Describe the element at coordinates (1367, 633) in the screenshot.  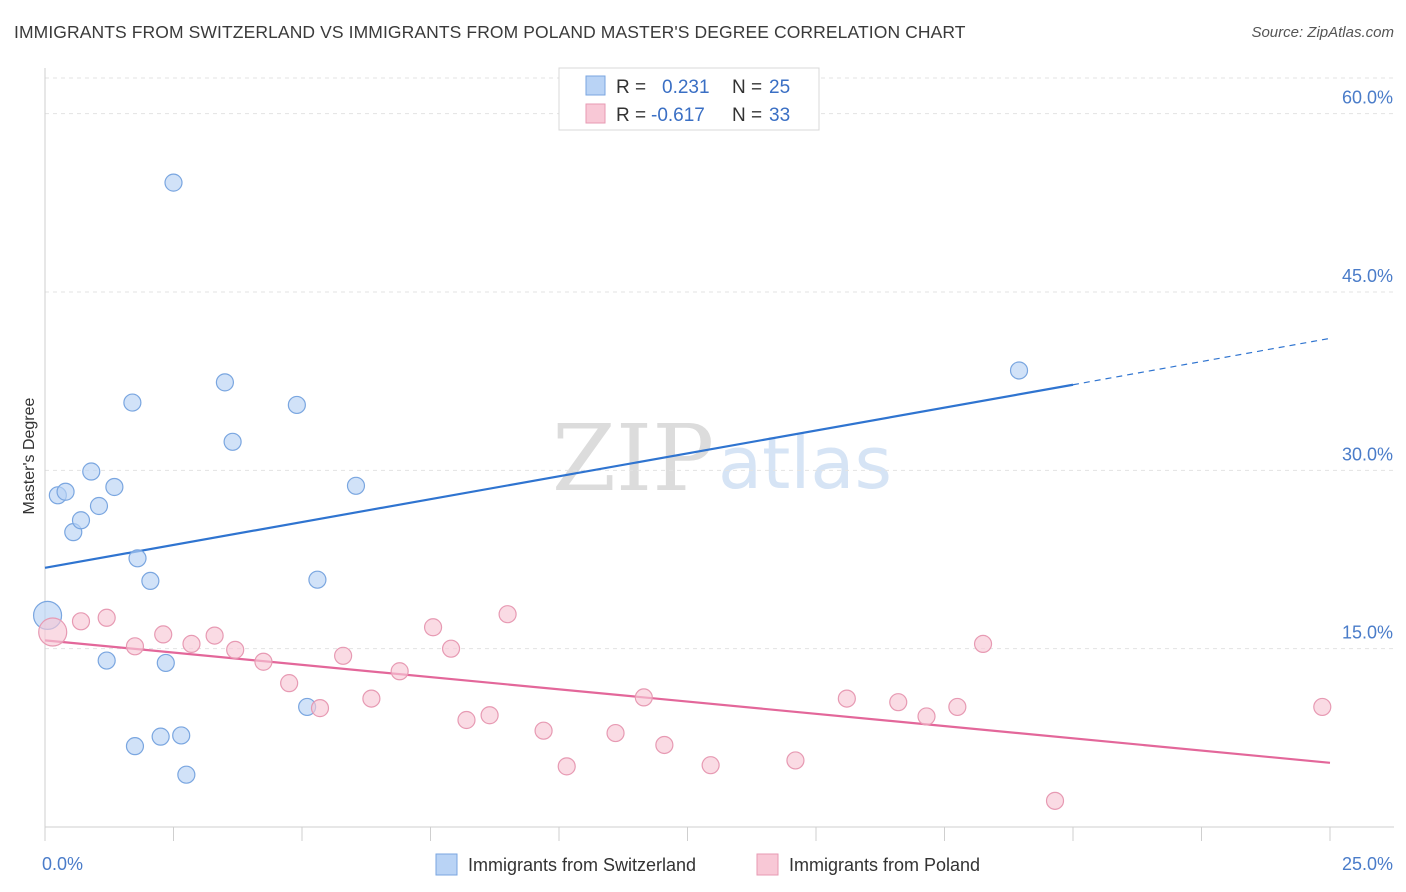
I see `y-tick-label-0: 15.0%` at that location.